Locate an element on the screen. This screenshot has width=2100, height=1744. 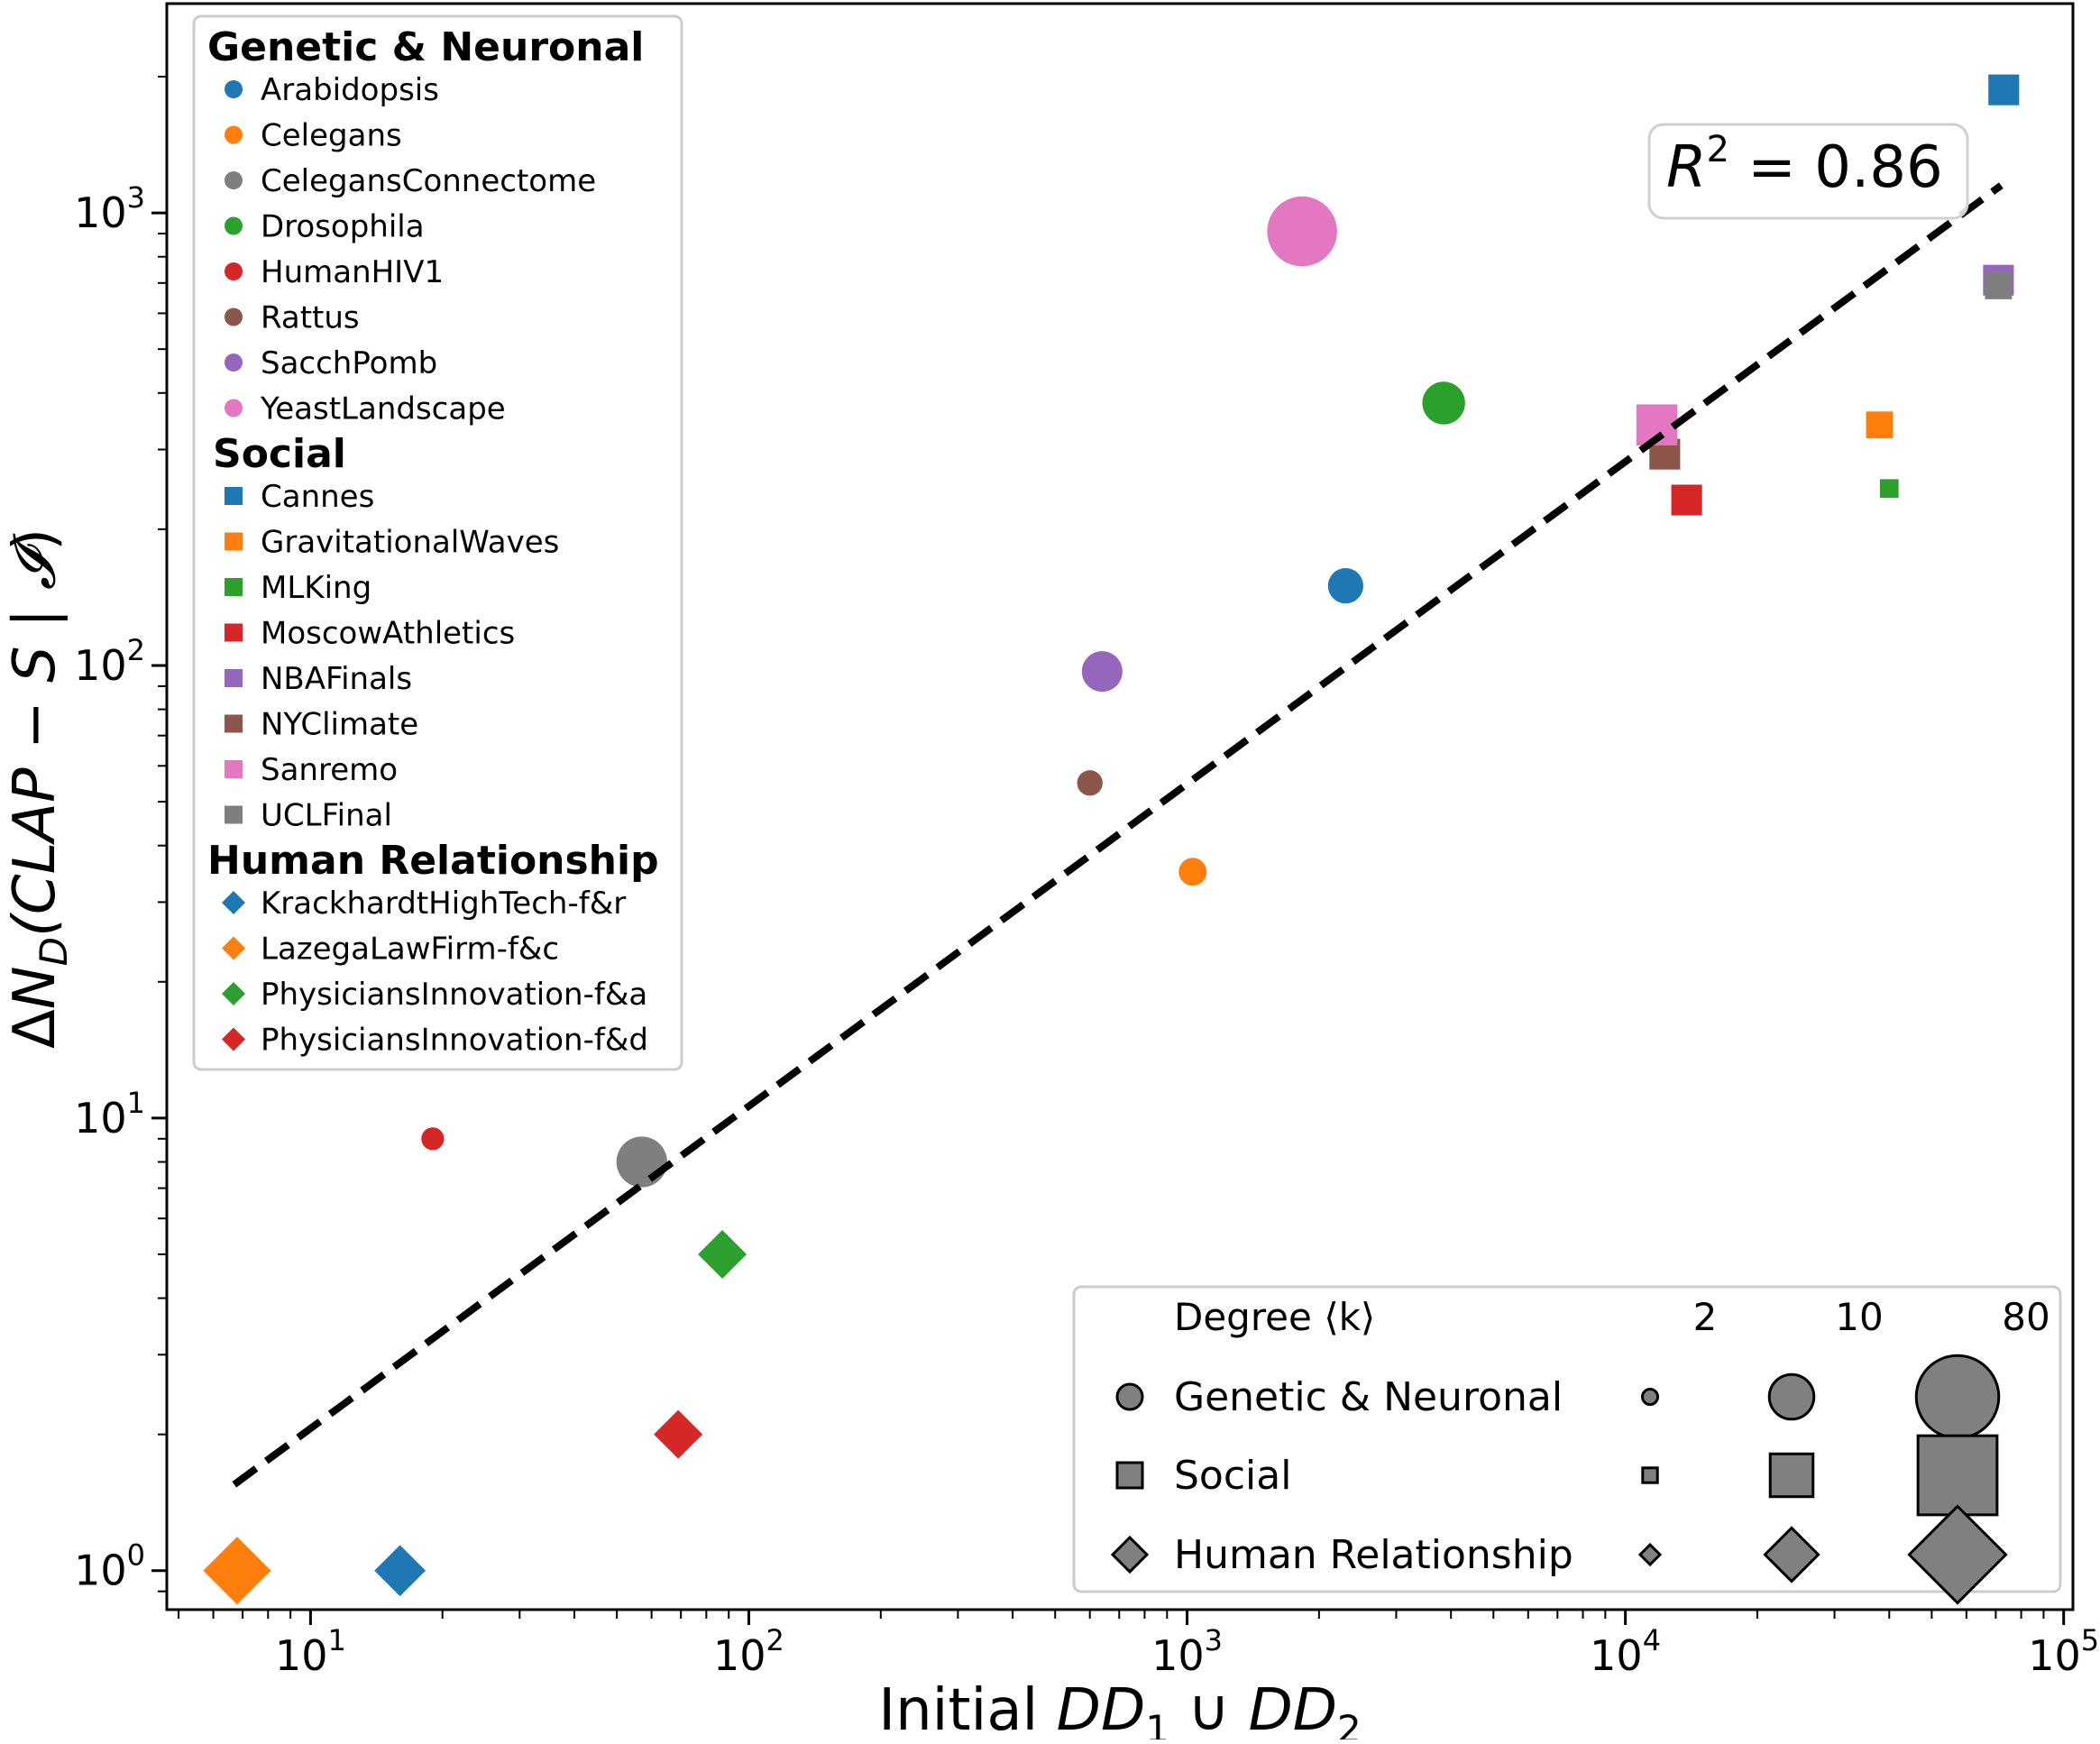
x-tick-label: 10³ is located at coordinates (1187, 1651).